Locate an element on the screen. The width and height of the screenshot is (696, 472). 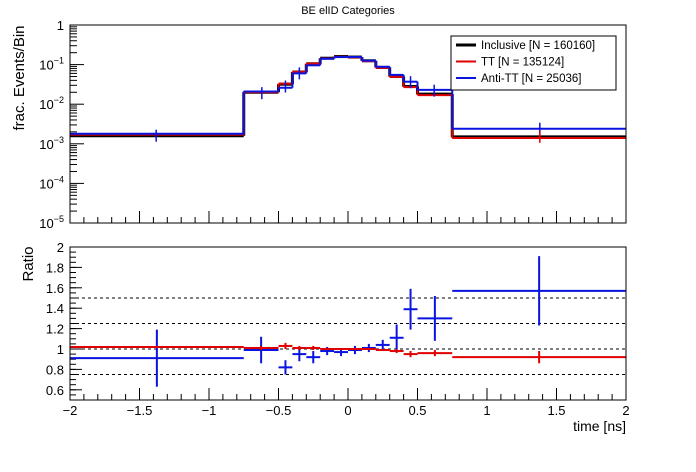
x-tick-label: −1 is located at coordinates (209, 410).